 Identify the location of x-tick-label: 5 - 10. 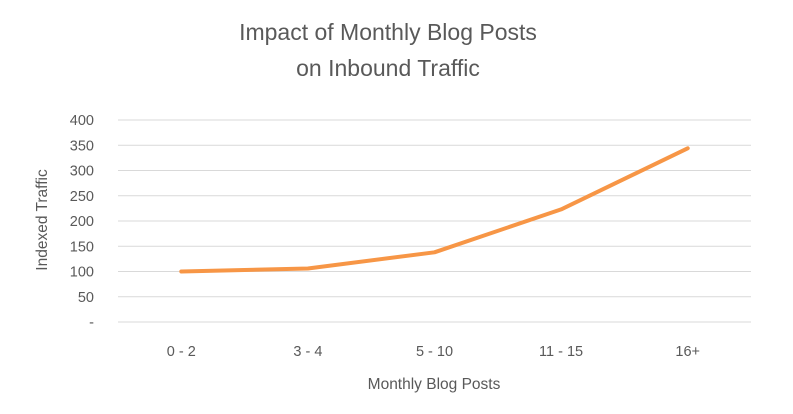
(434, 352).